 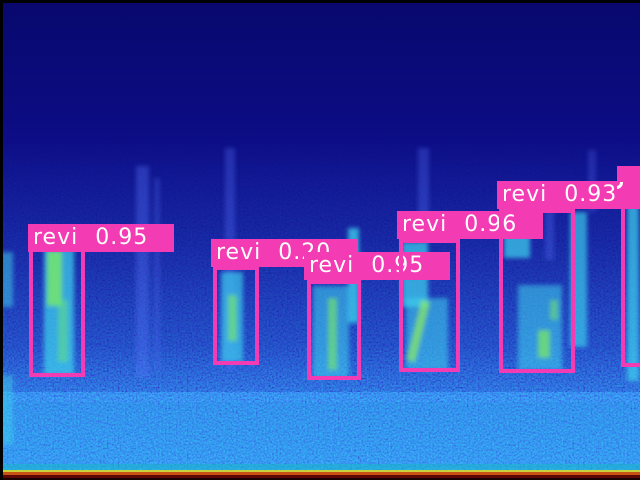 I want to click on truncated-label-glyph, so click(x=620, y=185).